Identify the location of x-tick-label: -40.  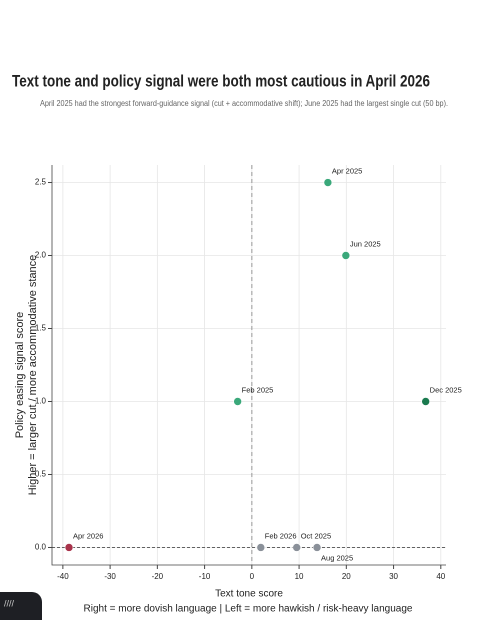
(63, 576).